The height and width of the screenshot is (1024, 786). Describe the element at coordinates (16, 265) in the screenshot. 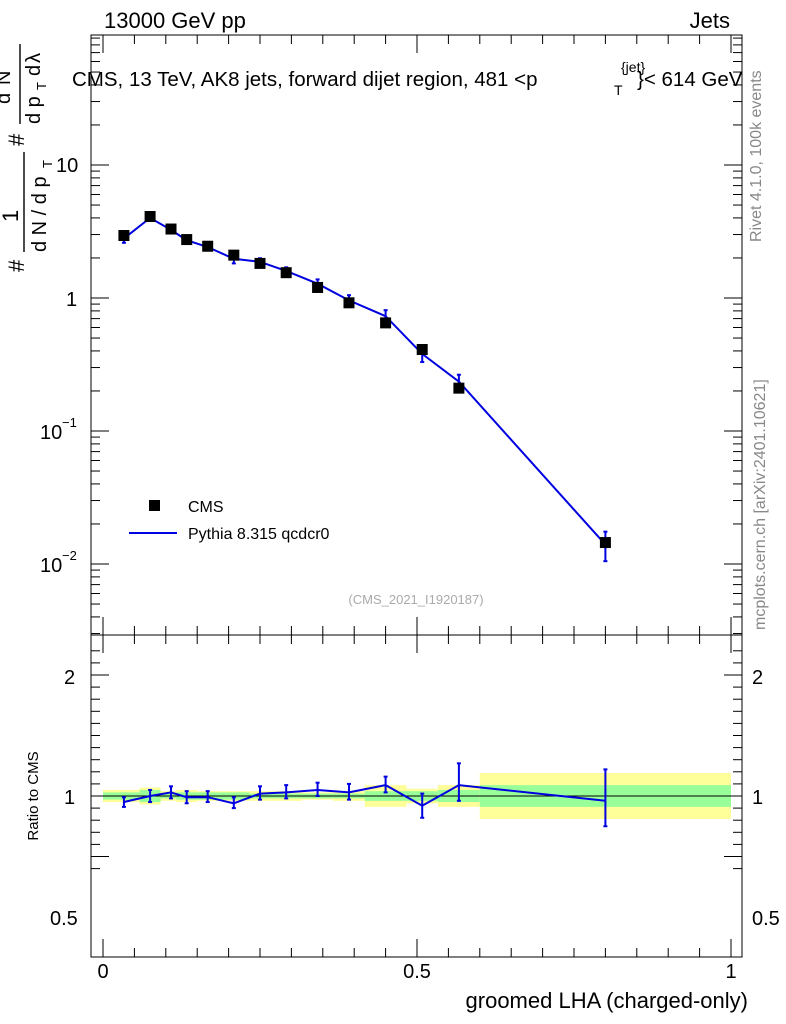

I see `ylabel-hash-1: #` at that location.